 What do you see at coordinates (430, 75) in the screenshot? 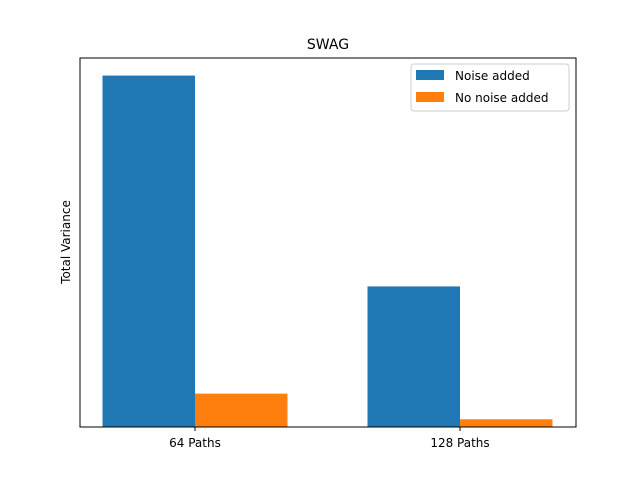
I see `legend-swatch-noise-added` at bounding box center [430, 75].